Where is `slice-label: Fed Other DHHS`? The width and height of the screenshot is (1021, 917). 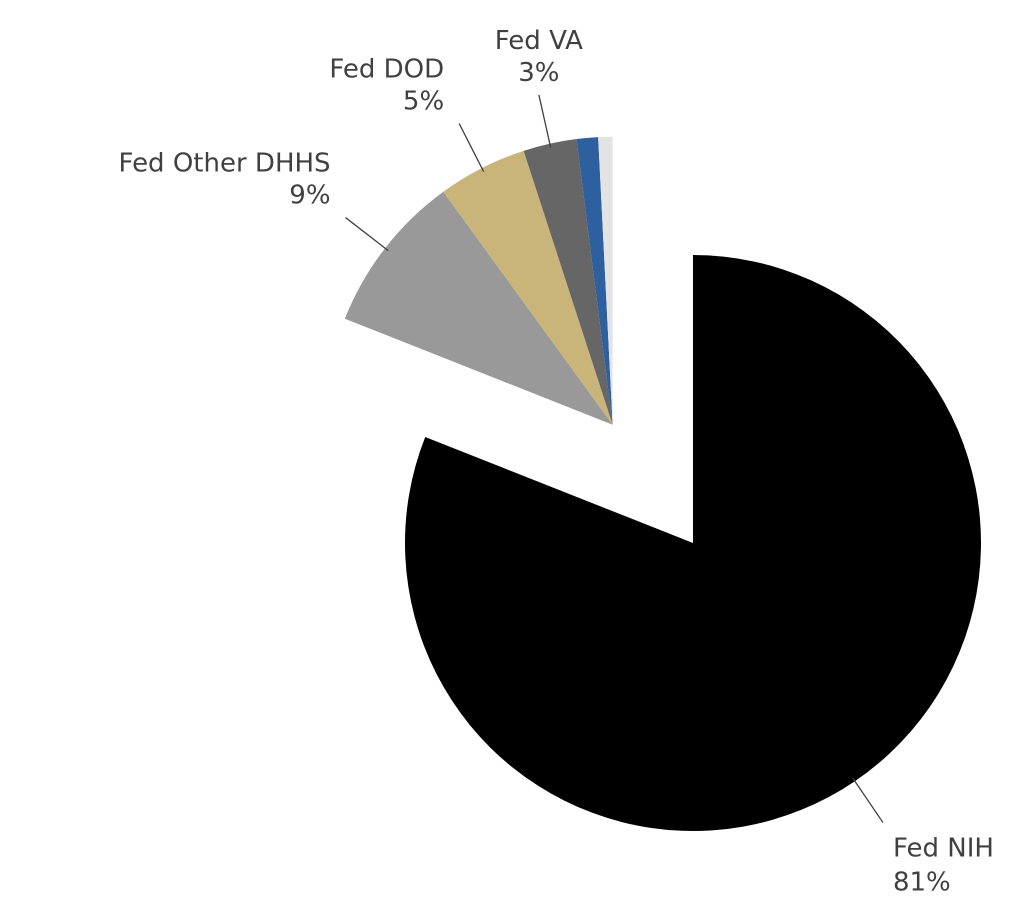
slice-label: Fed Other DHHS is located at coordinates (225, 164).